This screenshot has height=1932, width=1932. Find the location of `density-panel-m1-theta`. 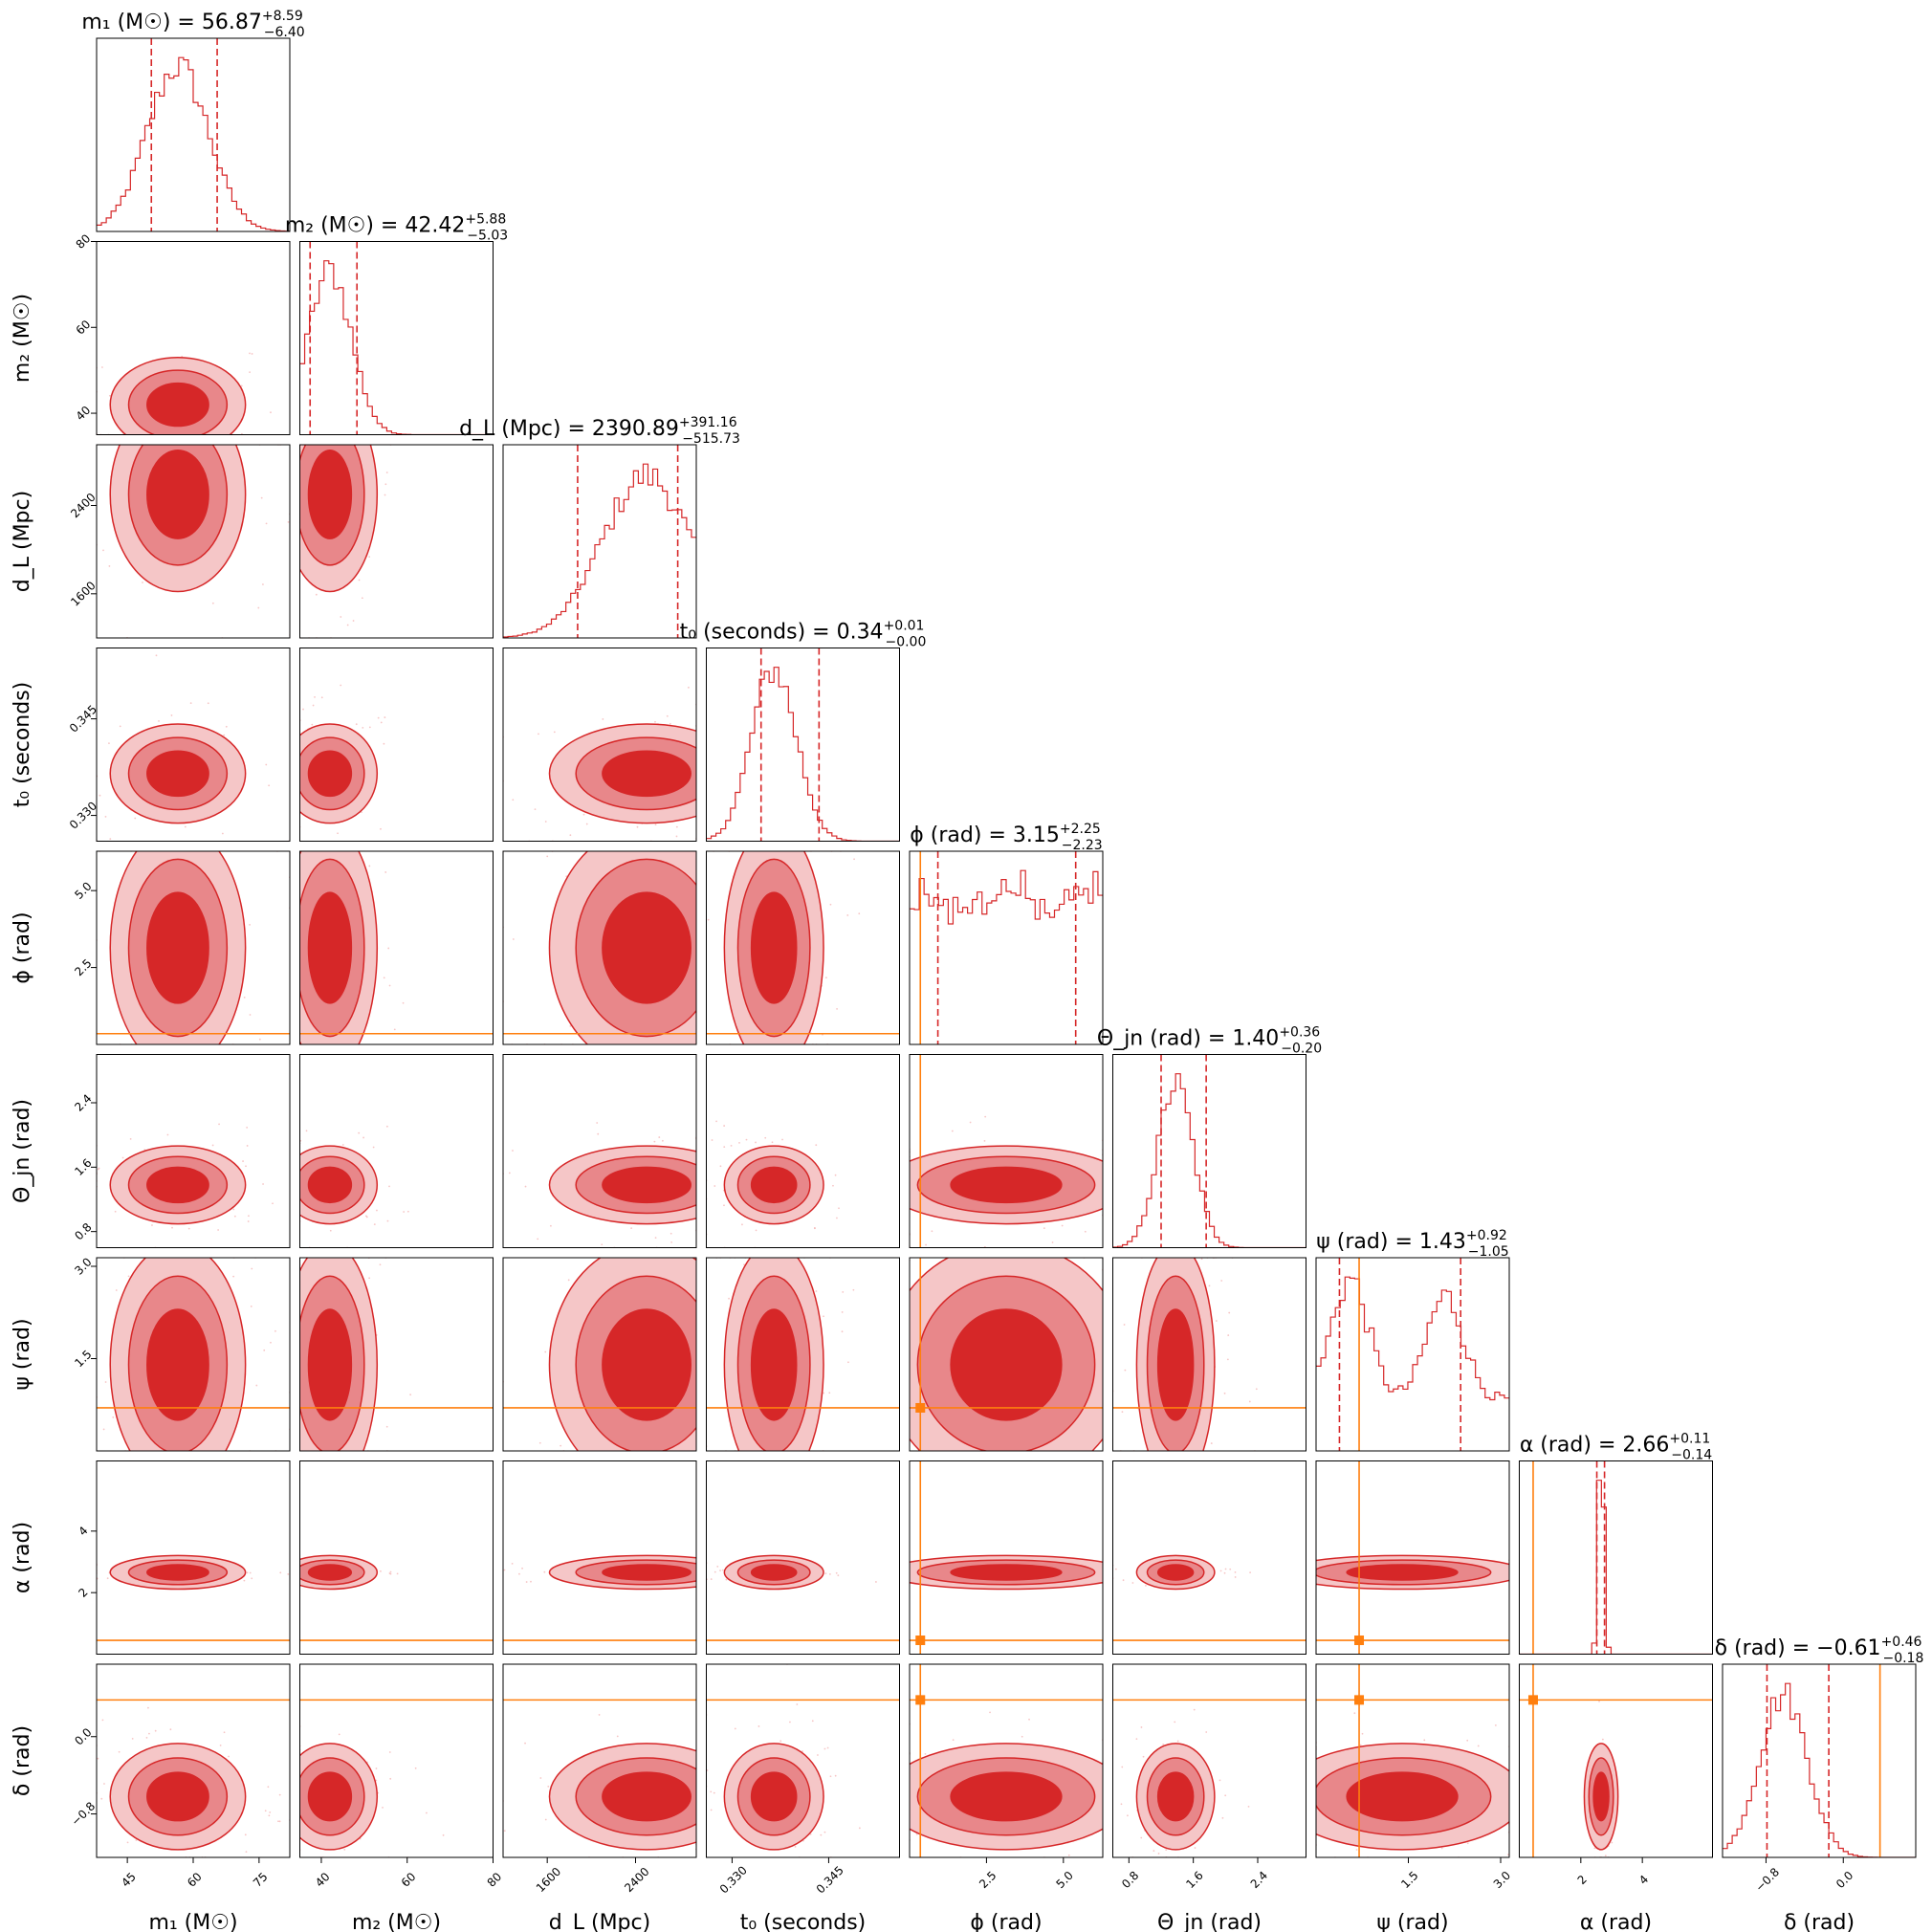

density-panel-m1-theta is located at coordinates (193, 1151).